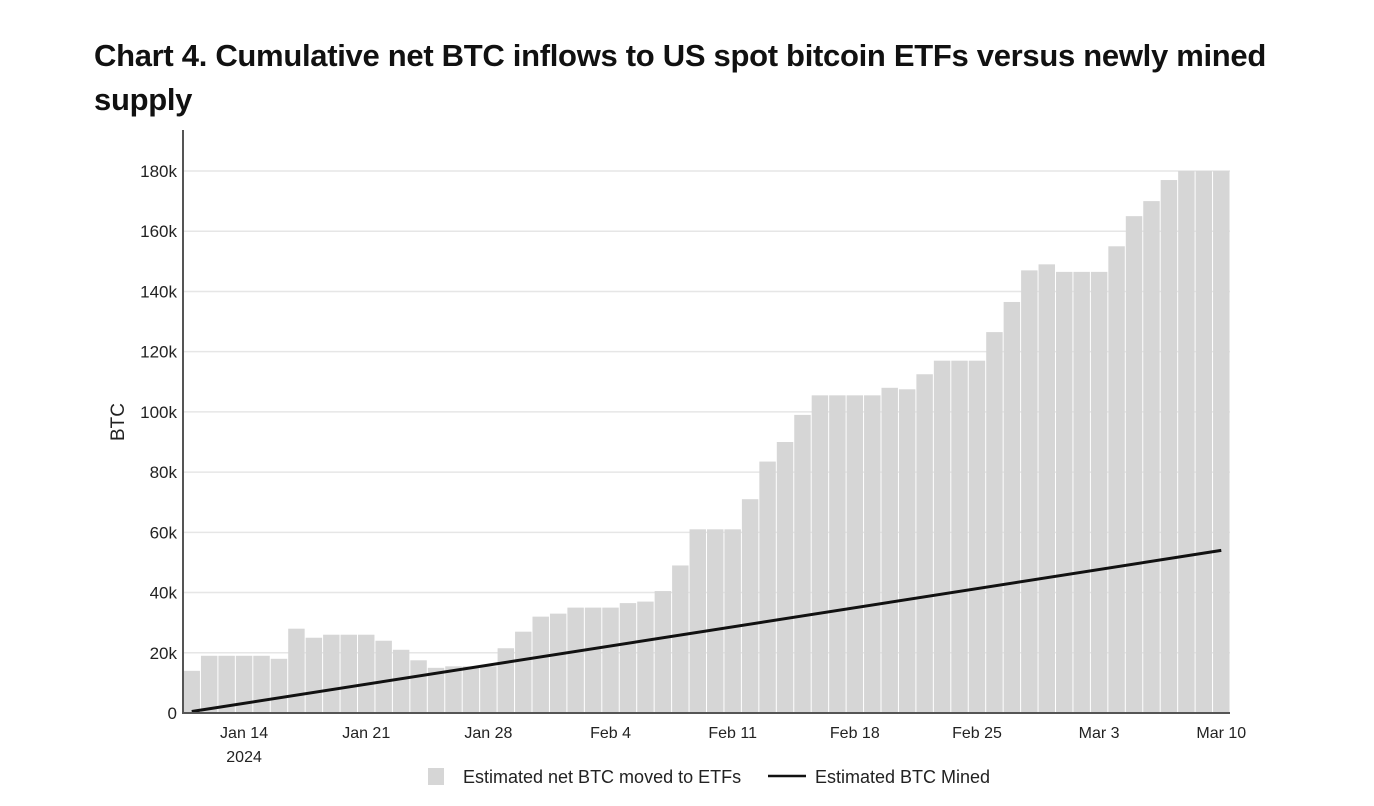 This screenshot has width=1374, height=806. What do you see at coordinates (164, 532) in the screenshot?
I see `y-tick-label: 60k` at bounding box center [164, 532].